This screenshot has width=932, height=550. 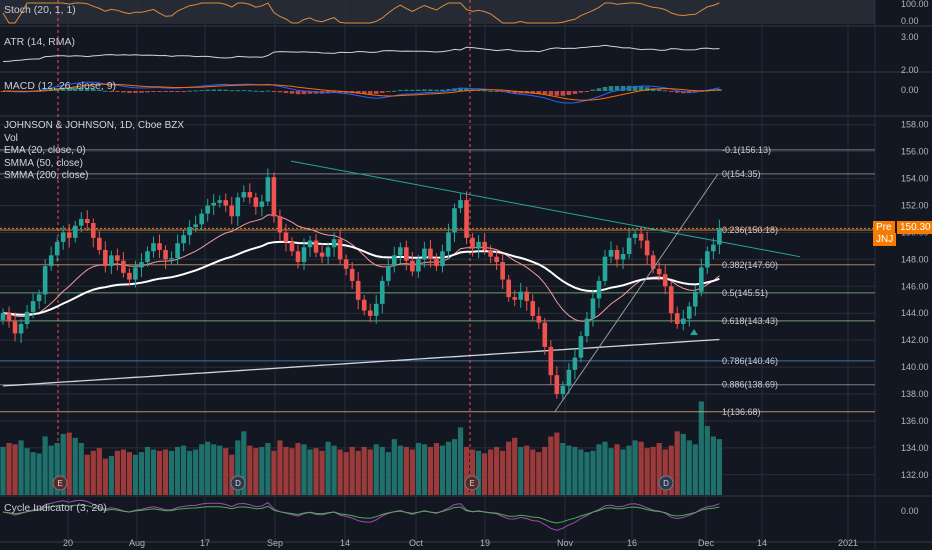 I want to click on event-marker-D, so click(x=238, y=483).